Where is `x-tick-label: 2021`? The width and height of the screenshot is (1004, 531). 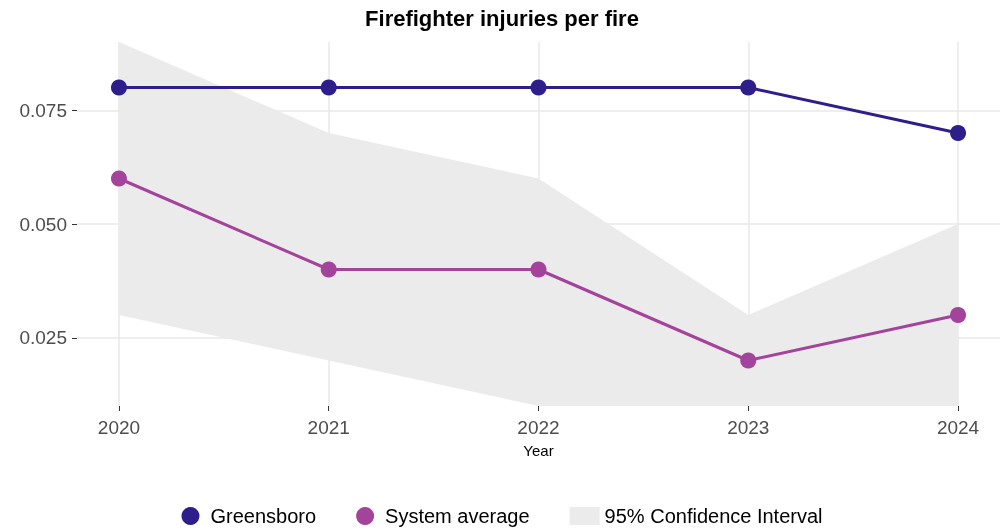
x-tick-label: 2021 is located at coordinates (328, 427).